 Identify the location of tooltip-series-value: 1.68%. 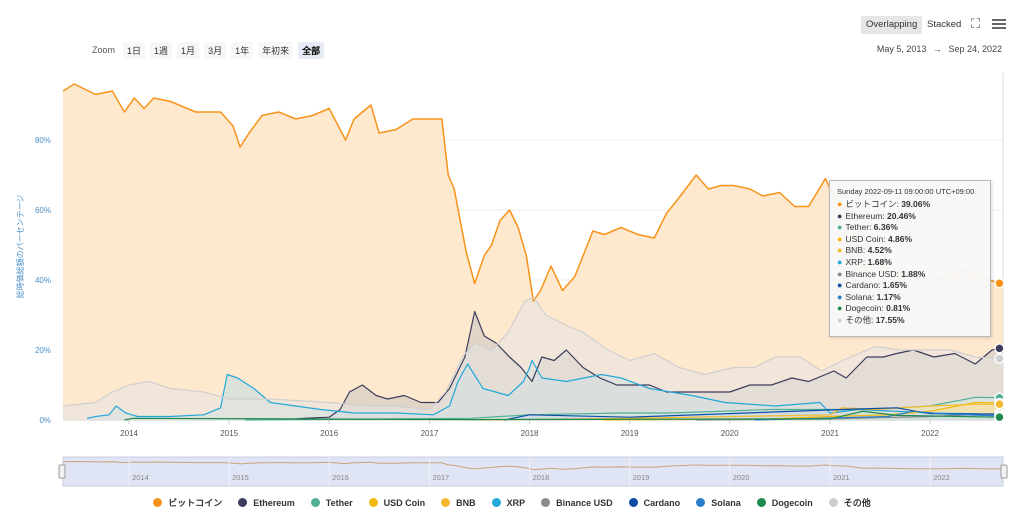
(879, 261).